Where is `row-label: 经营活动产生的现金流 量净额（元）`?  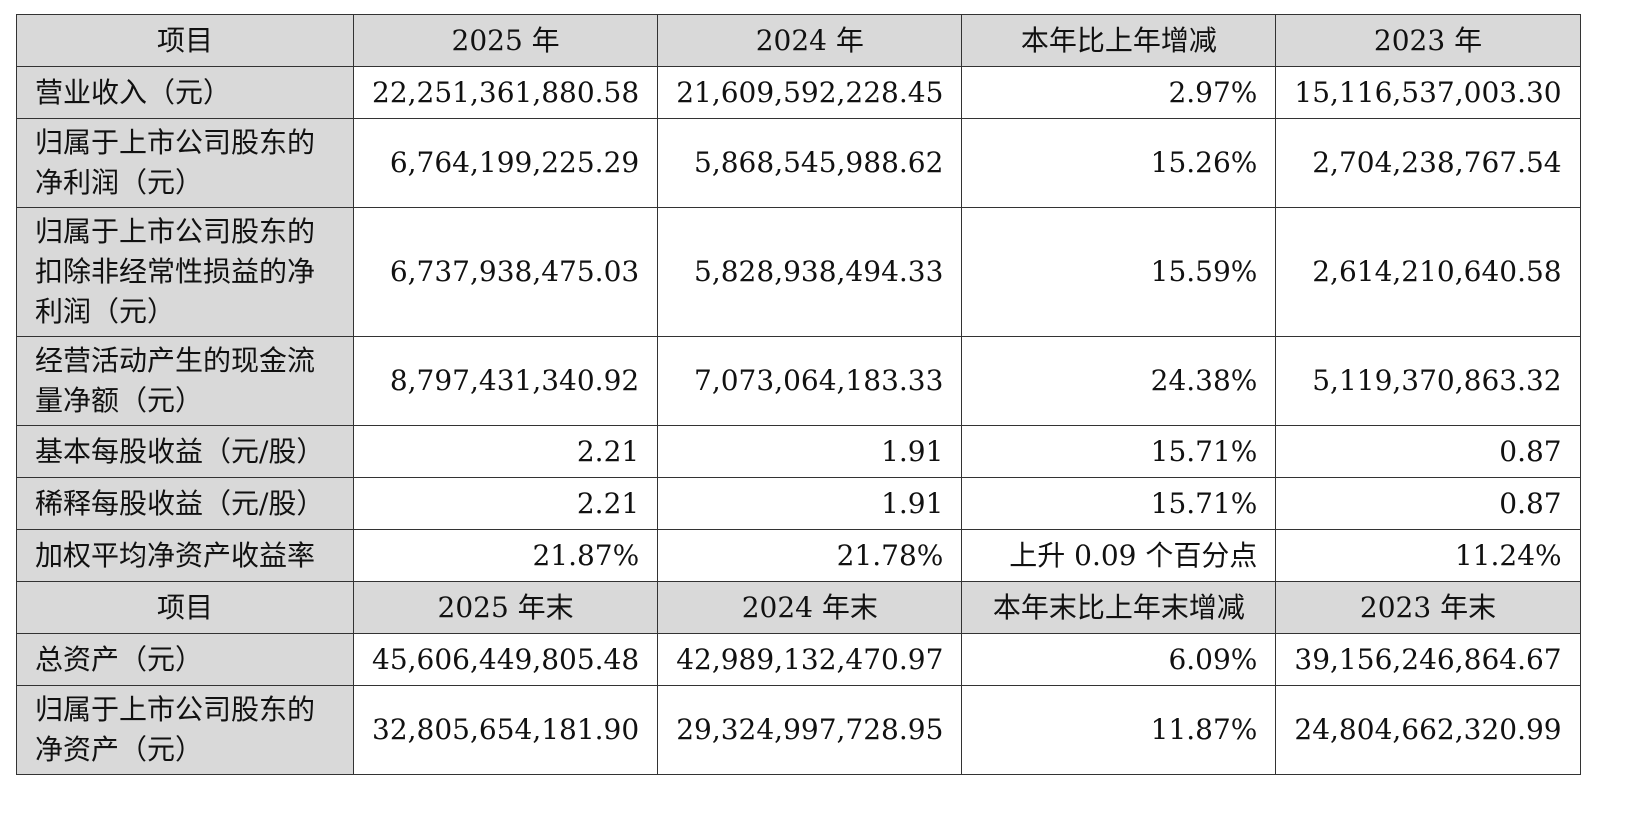 row-label: 经营活动产生的现金流 量净额（元） is located at coordinates (185, 381).